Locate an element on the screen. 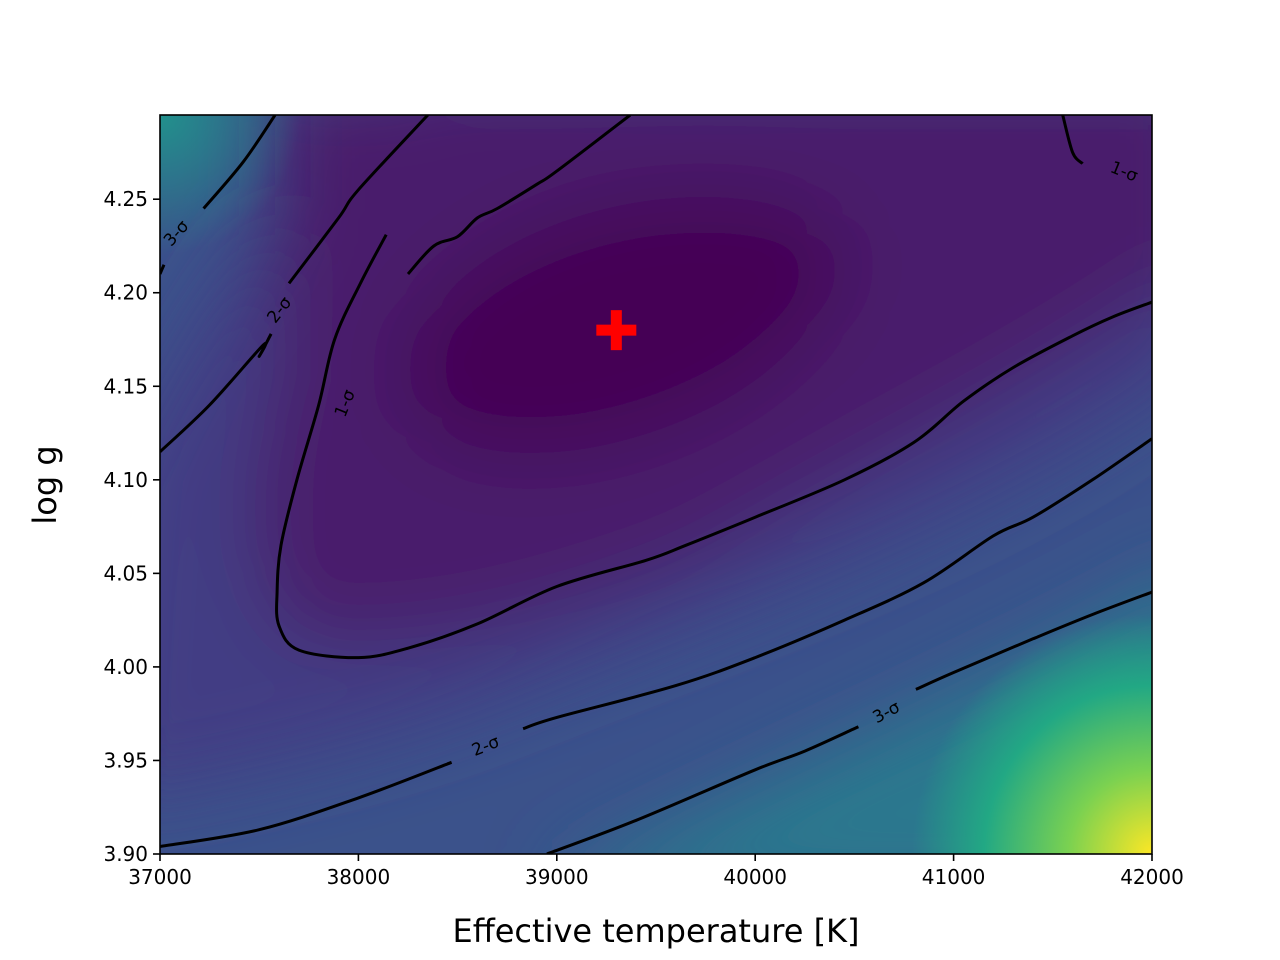 This screenshot has height=960, width=1280. x-tick-label: 39000 is located at coordinates (557, 877).